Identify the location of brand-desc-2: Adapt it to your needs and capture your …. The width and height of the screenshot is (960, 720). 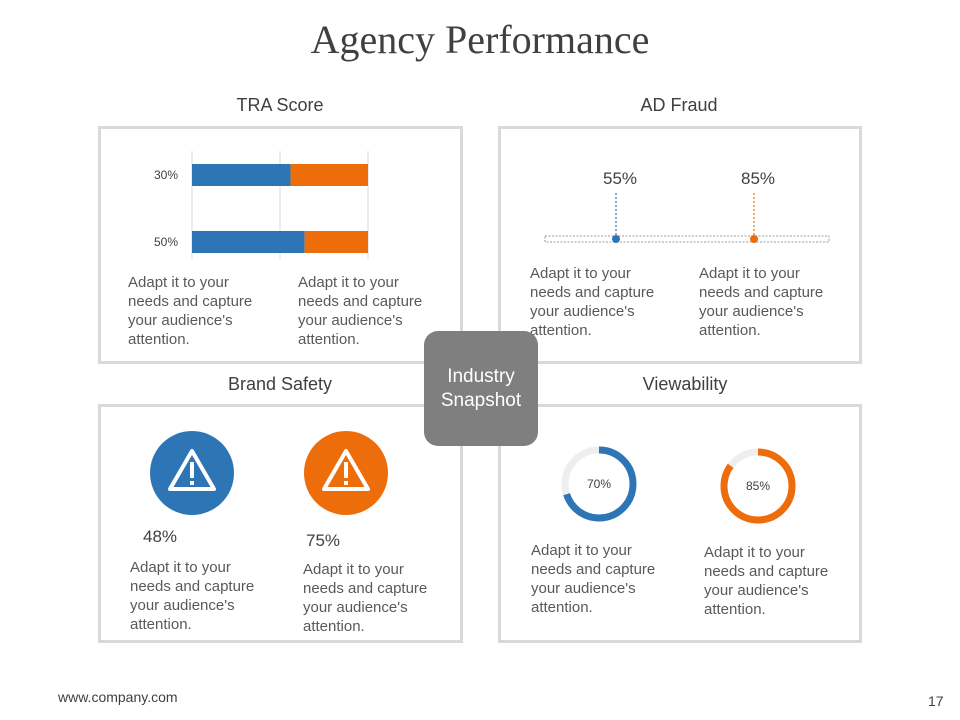
(378, 598).